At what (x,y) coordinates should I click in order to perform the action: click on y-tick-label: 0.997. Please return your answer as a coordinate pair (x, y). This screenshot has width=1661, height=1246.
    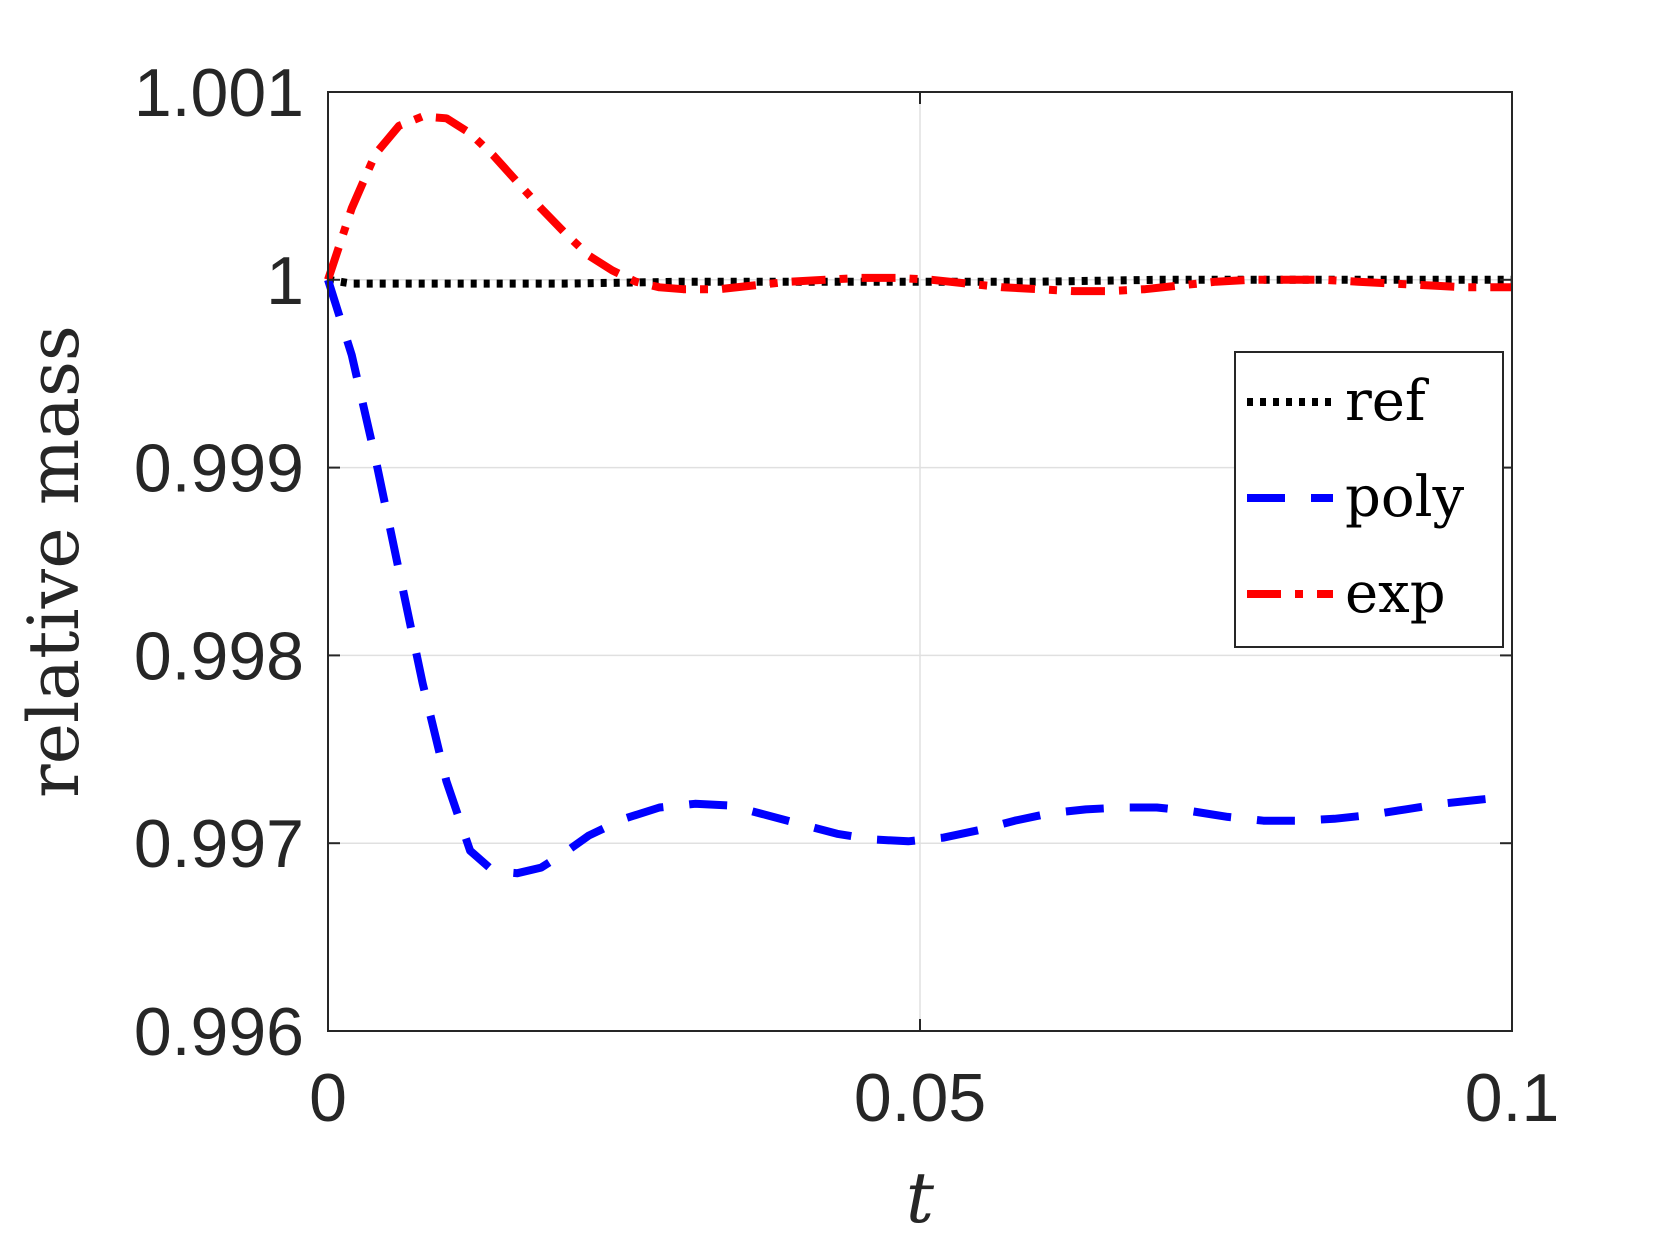
    Looking at the image, I should click on (219, 844).